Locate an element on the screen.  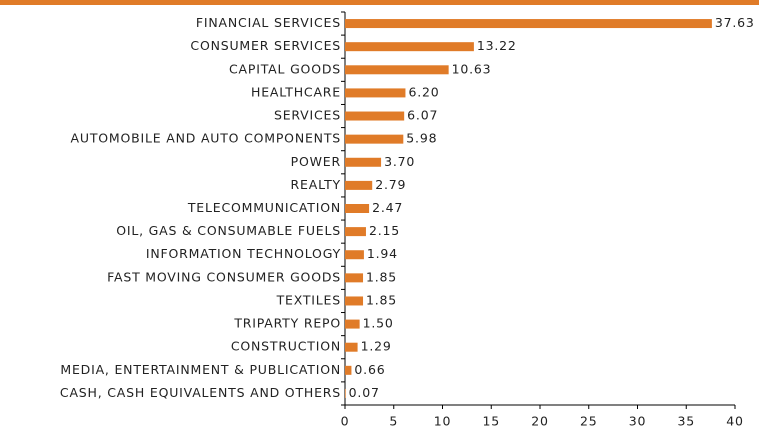
value-label: 0.07 is located at coordinates (364, 392).